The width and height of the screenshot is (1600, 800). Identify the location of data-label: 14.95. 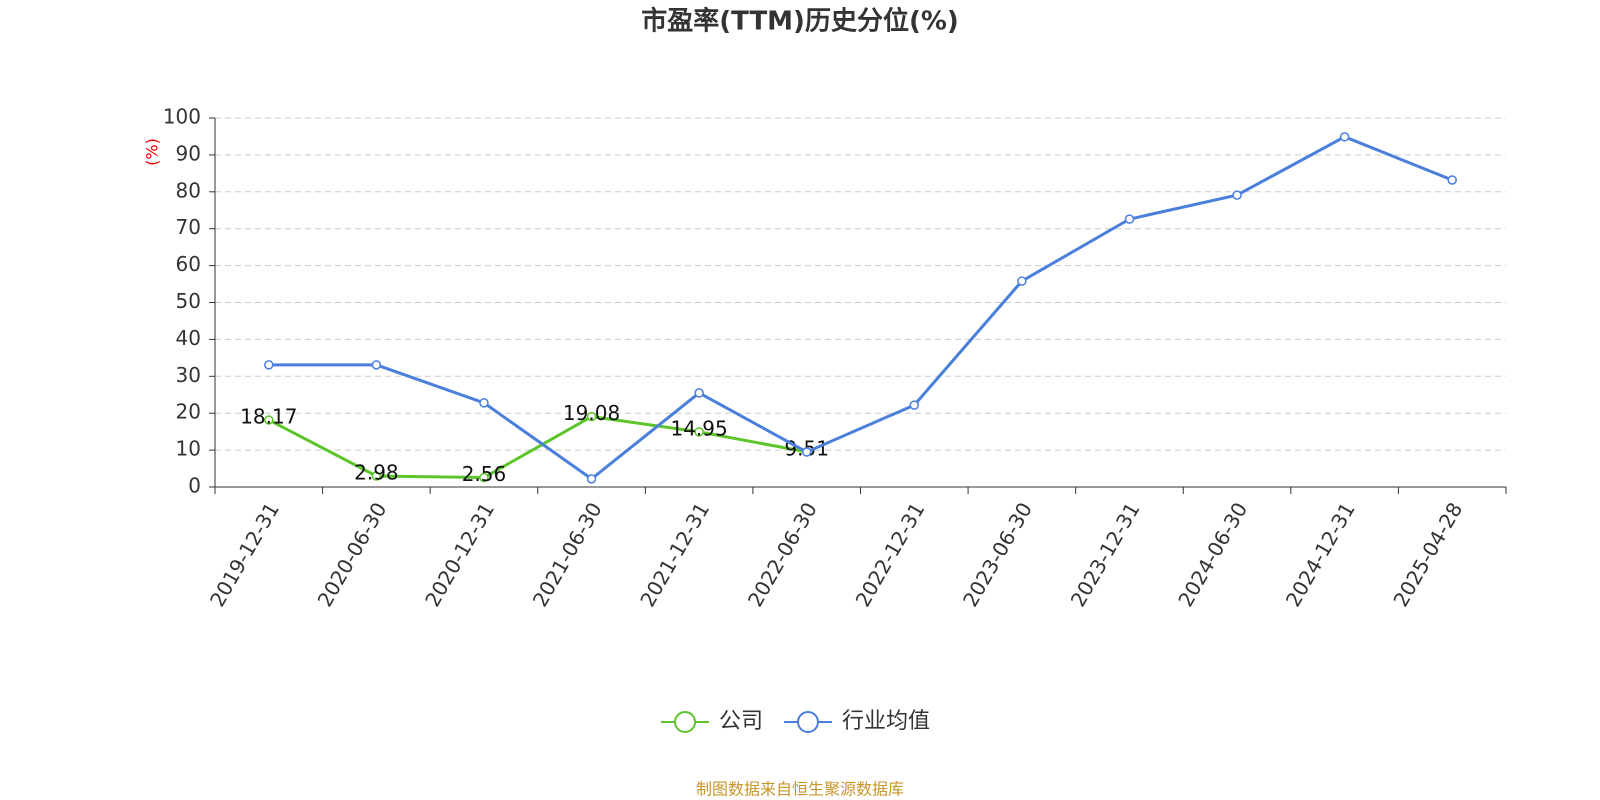
(698, 428).